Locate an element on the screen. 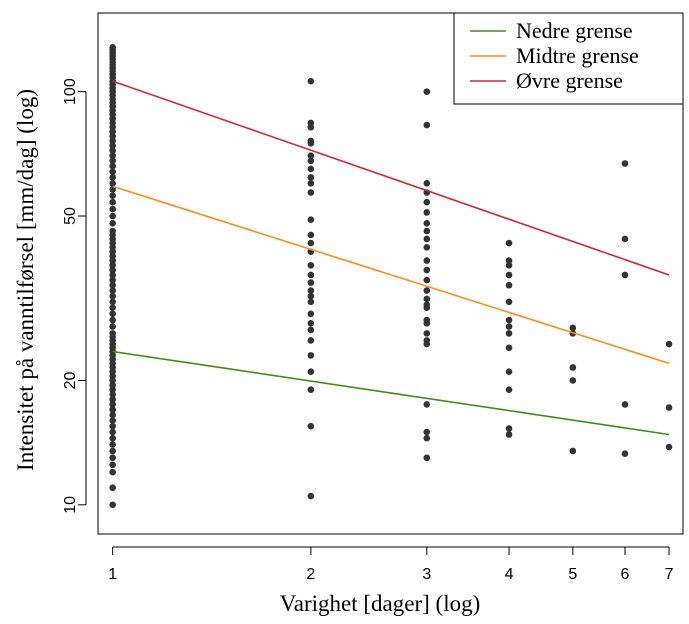 Image resolution: width=689 pixels, height=624 pixels. legend-label: Øvre grense is located at coordinates (569, 80).